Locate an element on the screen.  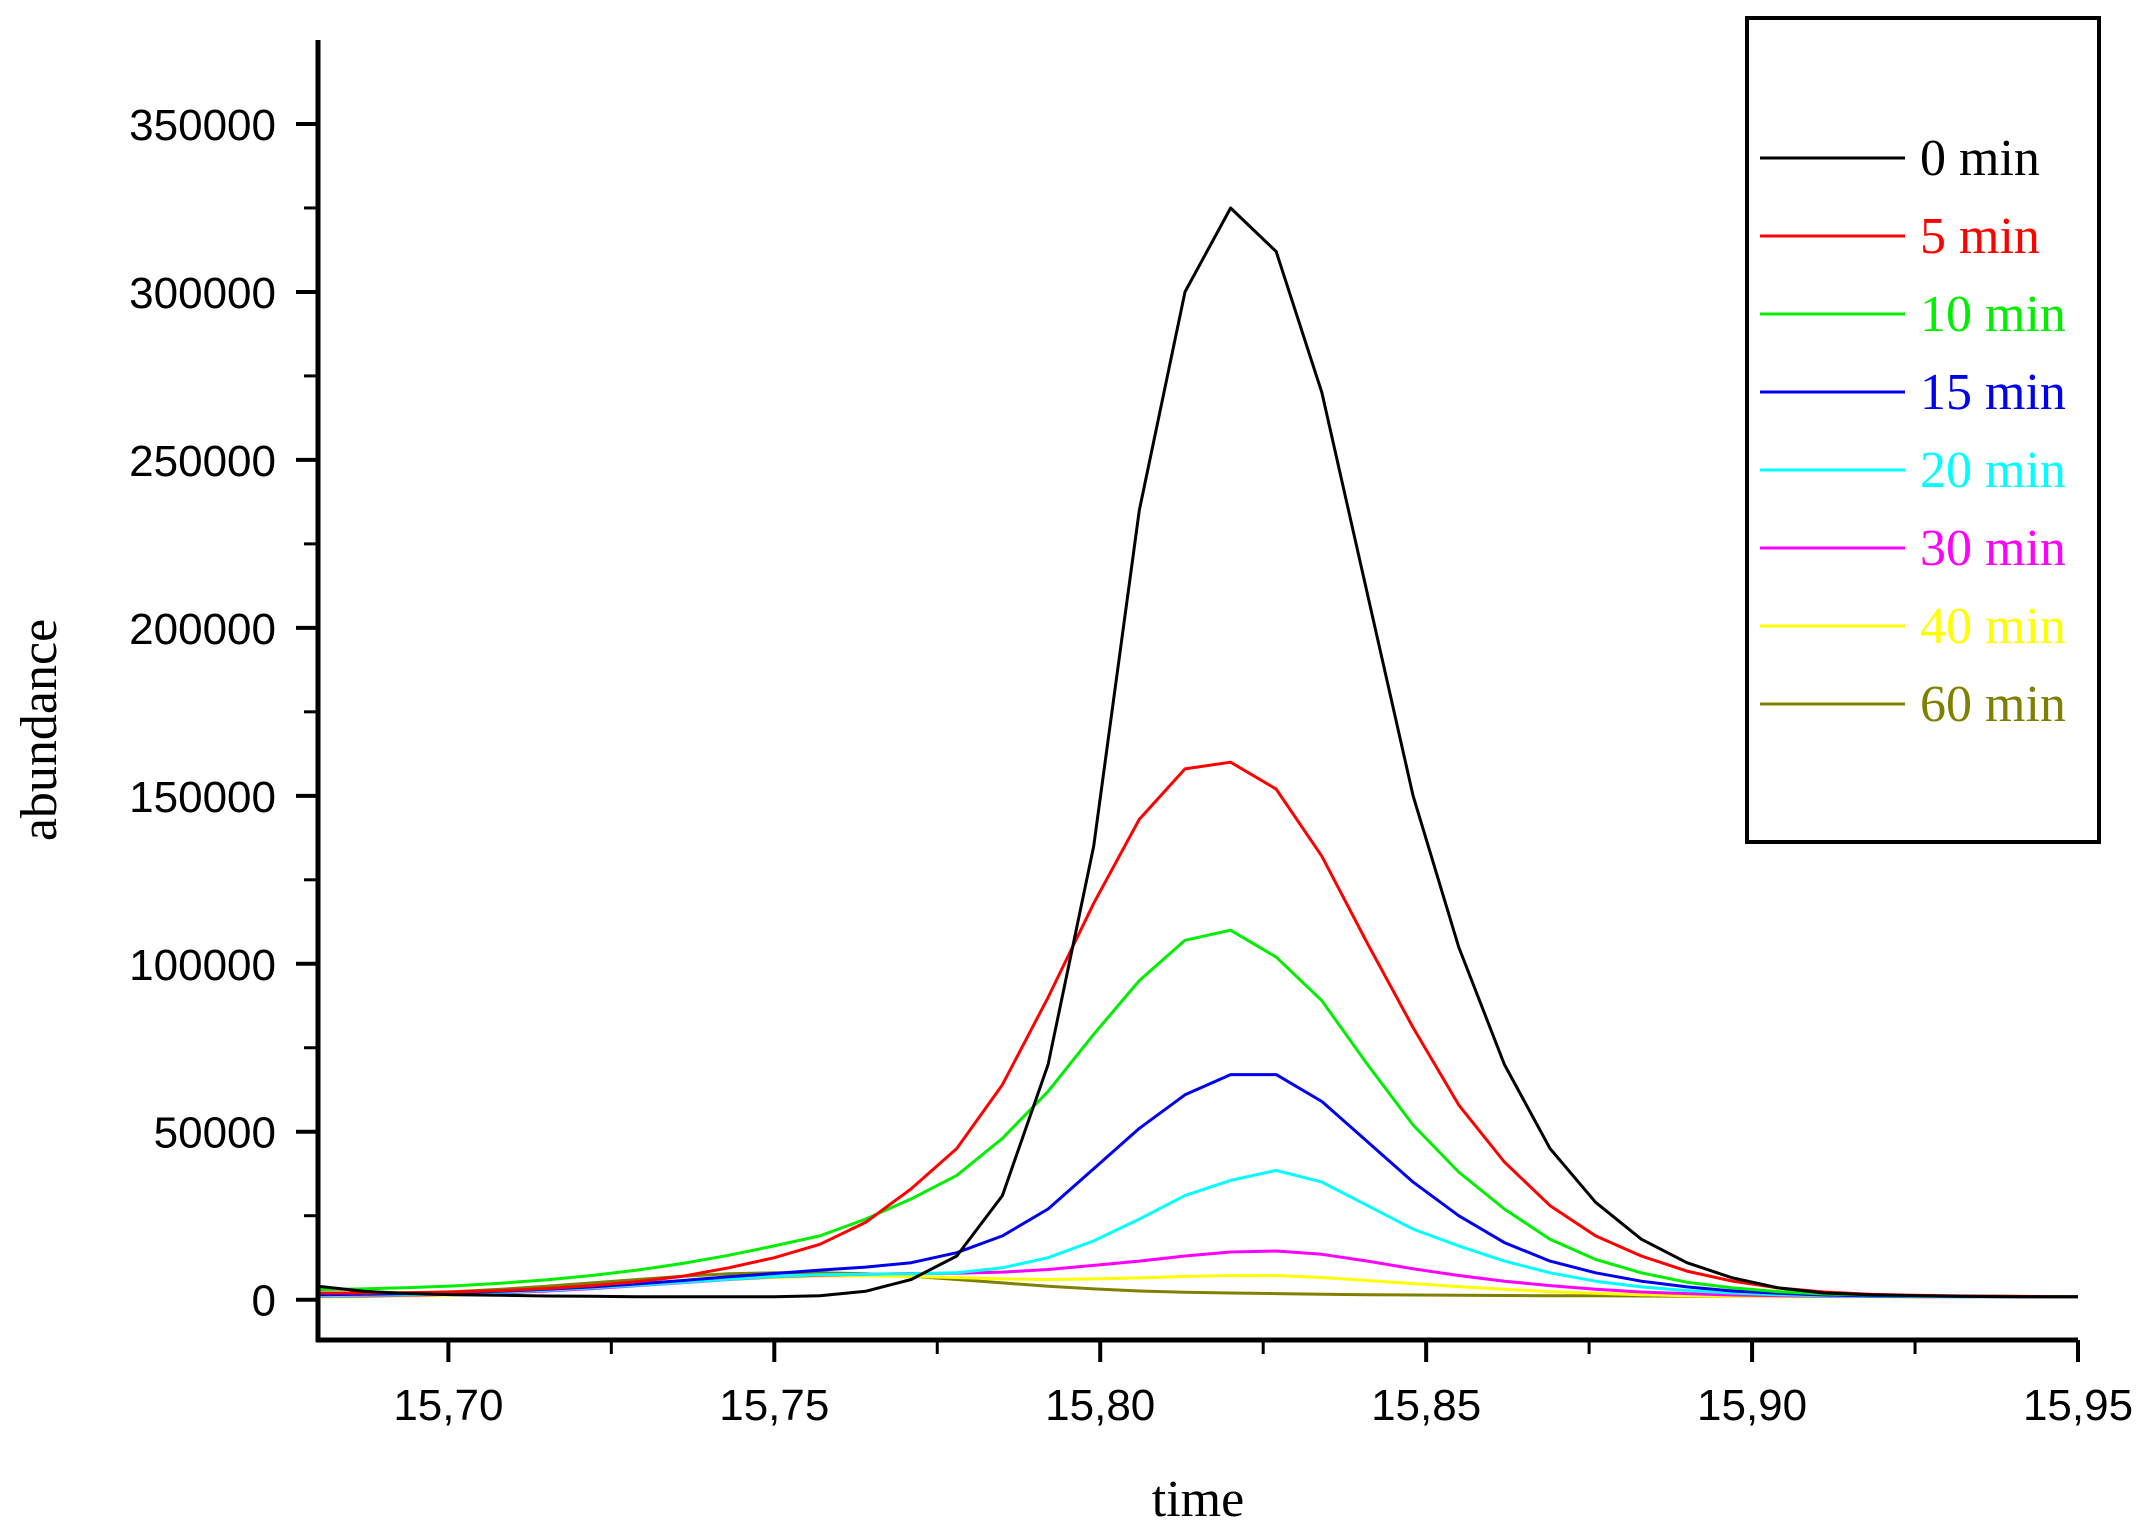
y-axis-title: abundance is located at coordinates (39, 730).